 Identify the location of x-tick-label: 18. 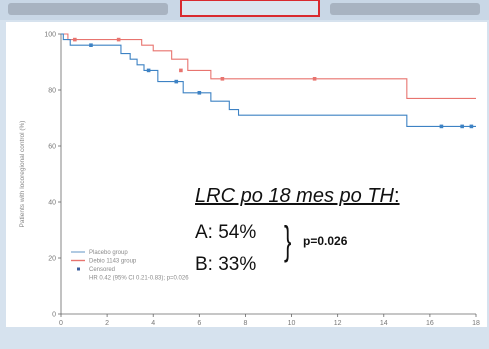
(476, 323).